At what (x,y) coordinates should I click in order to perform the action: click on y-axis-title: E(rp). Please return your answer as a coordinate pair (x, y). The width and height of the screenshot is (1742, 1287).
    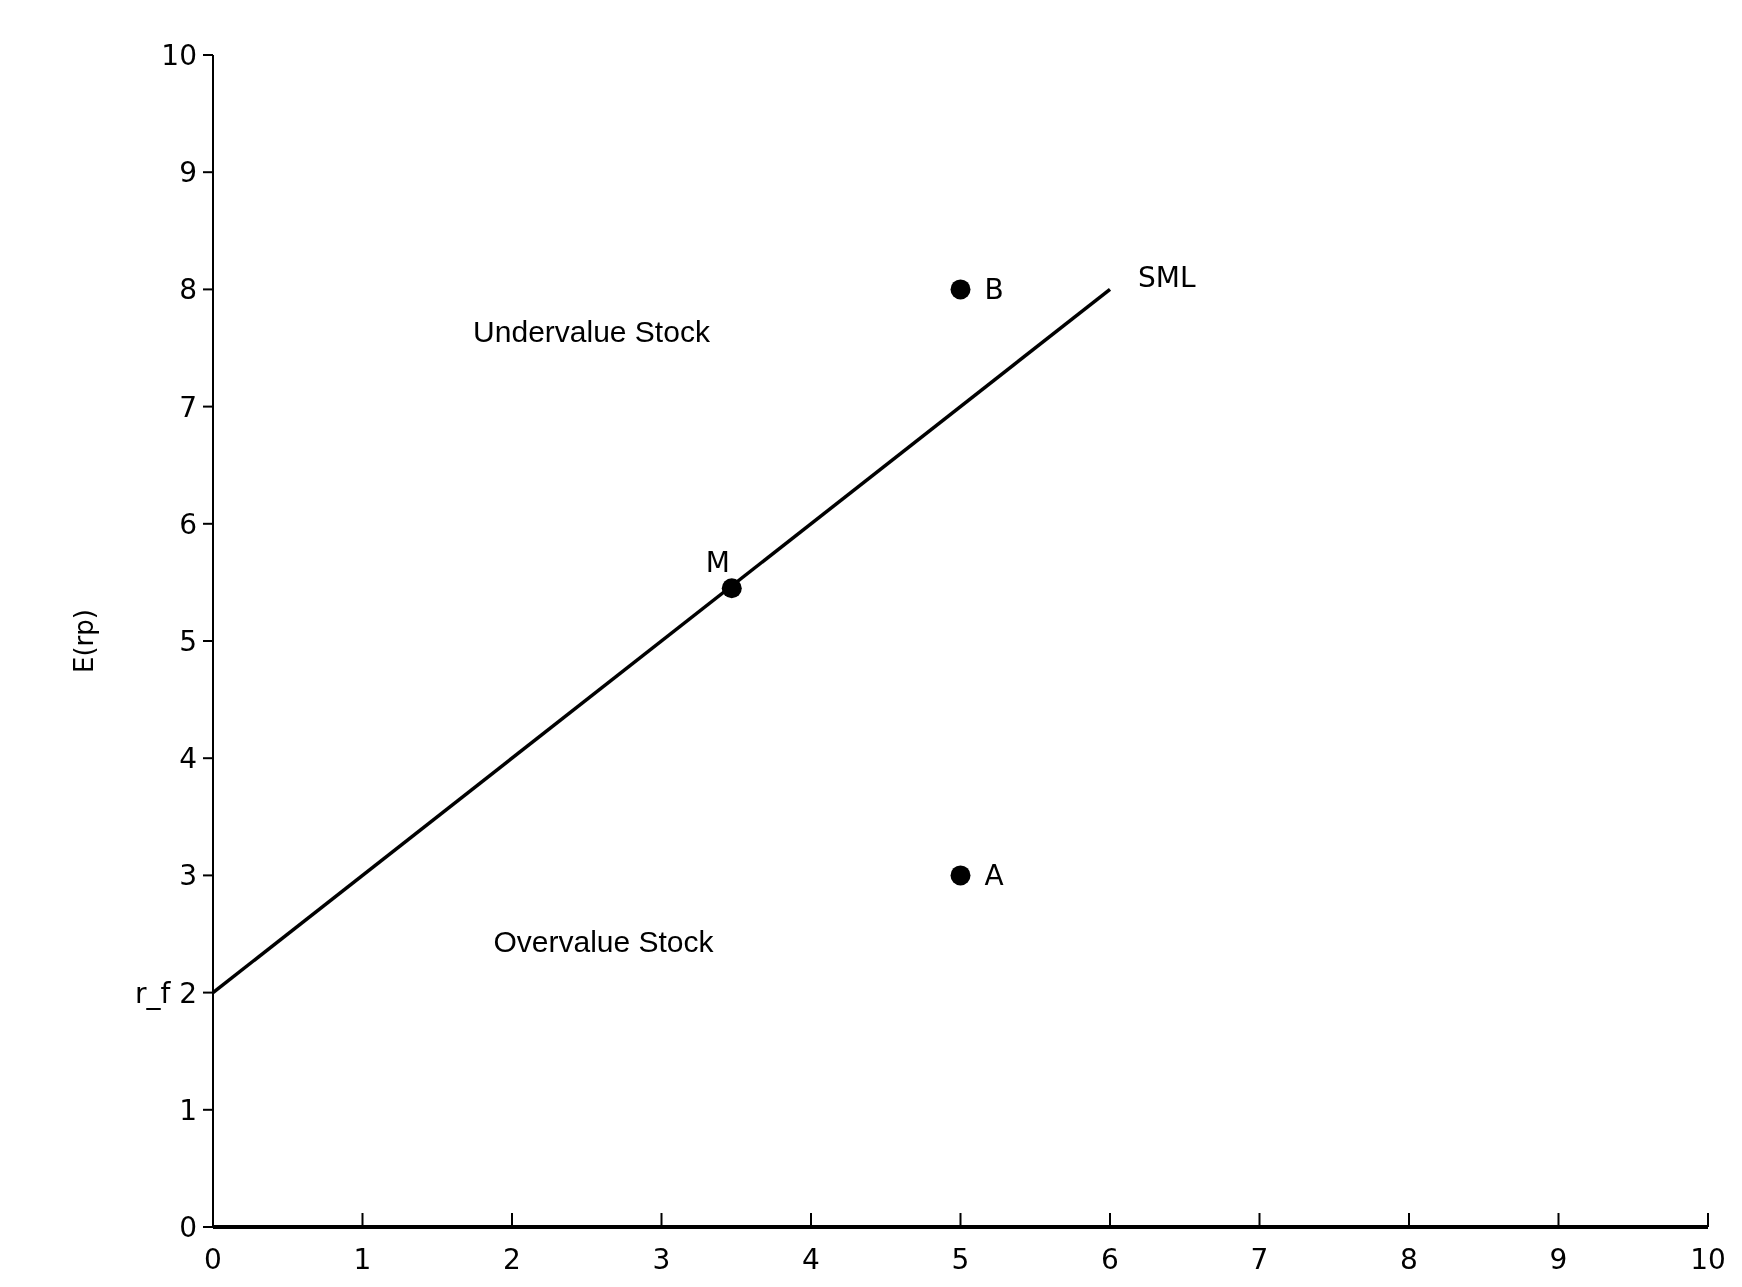
    Looking at the image, I should click on (84, 641).